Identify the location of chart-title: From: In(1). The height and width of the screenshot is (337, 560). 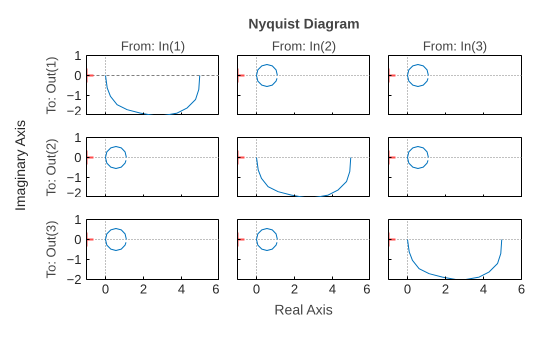
(153, 46).